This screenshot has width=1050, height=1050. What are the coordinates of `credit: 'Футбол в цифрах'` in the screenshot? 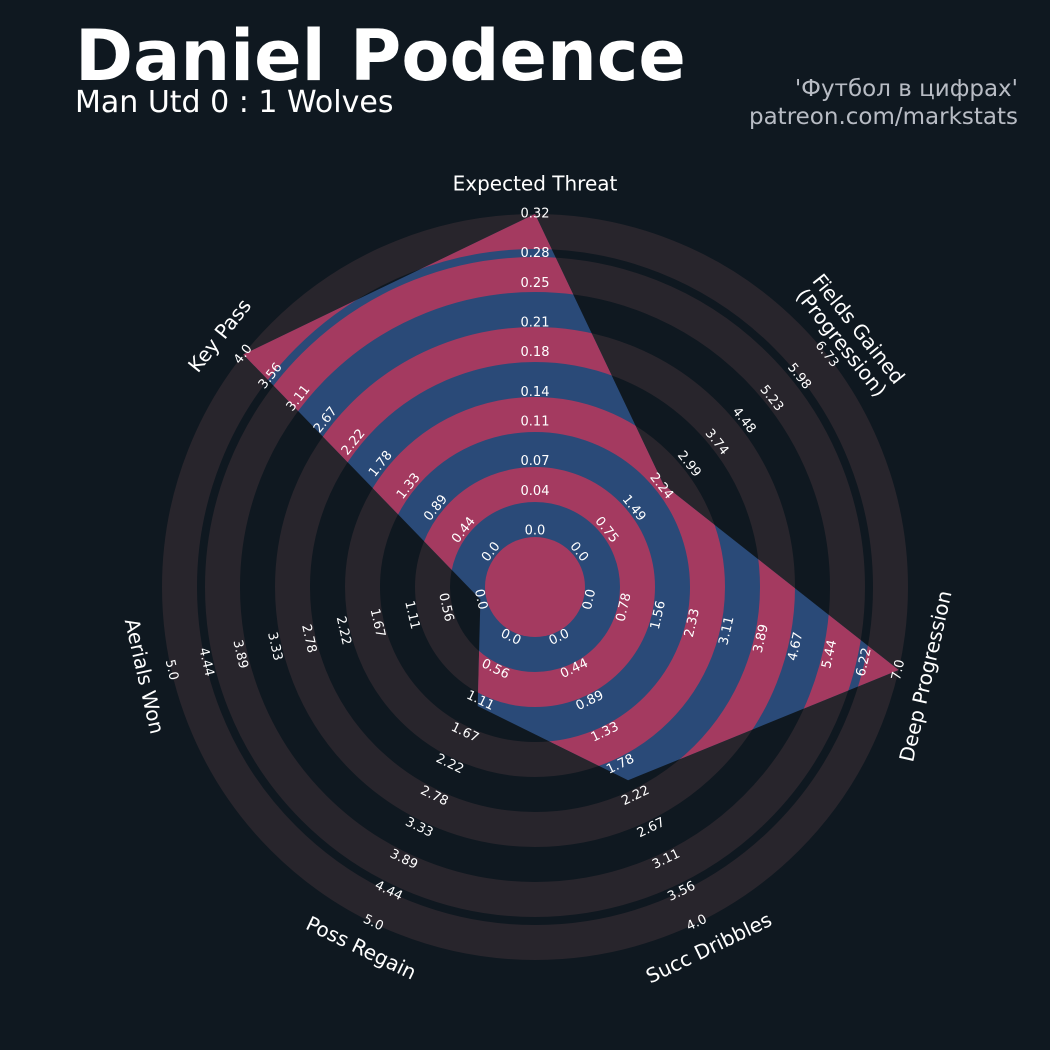 It's located at (906, 89).